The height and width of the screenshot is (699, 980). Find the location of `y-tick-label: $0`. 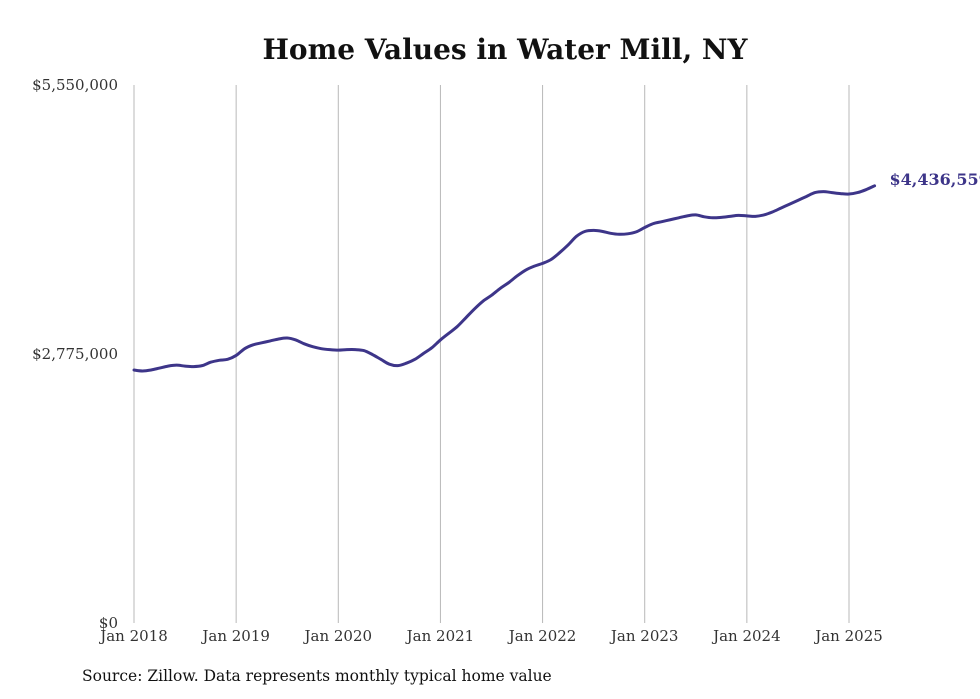

y-tick-label: $0 is located at coordinates (108, 623).